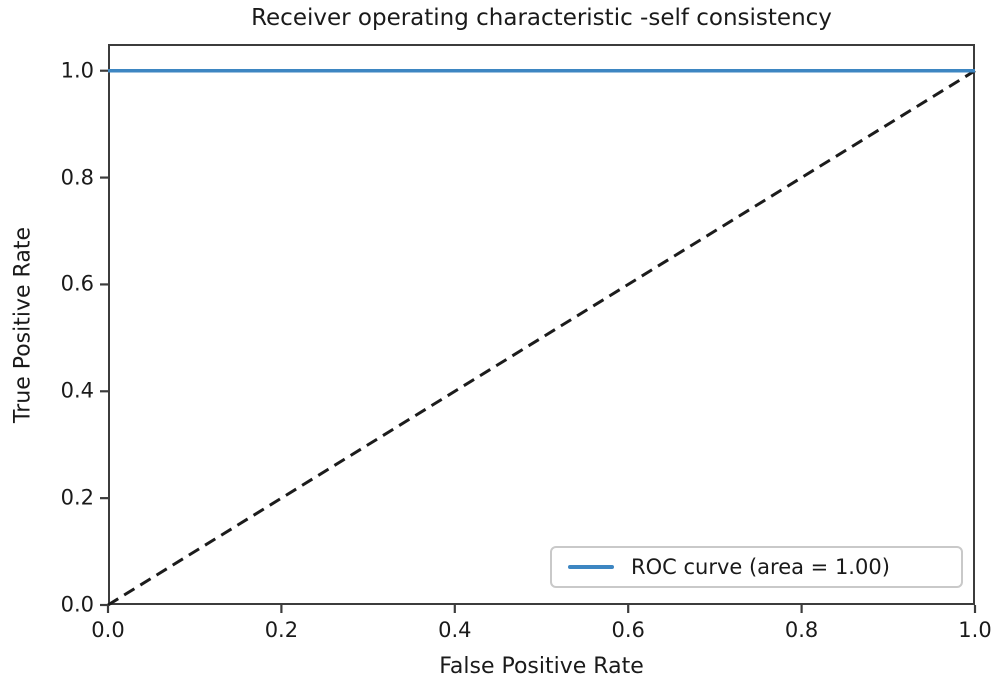 The width and height of the screenshot is (993, 699). What do you see at coordinates (77, 70) in the screenshot?
I see `y-tick-label: 1.0` at bounding box center [77, 70].